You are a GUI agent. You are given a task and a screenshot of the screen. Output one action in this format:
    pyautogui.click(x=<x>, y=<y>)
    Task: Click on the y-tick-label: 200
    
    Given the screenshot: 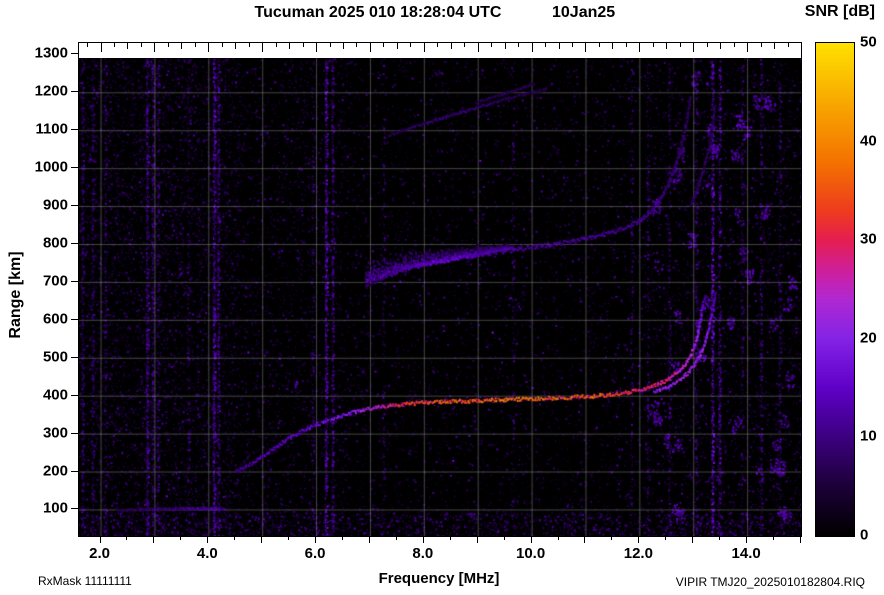 What is the action you would take?
    pyautogui.click(x=55, y=471)
    